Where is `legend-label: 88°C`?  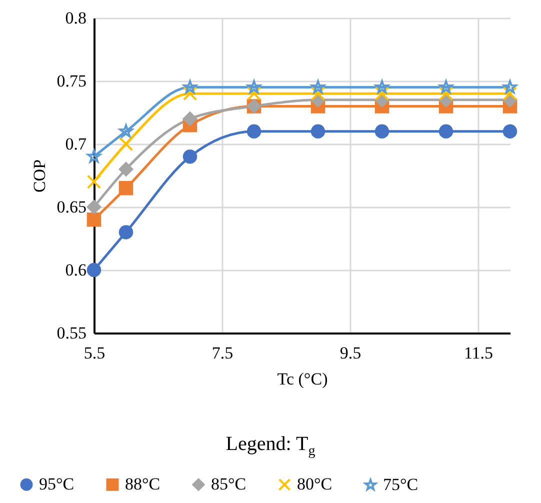 legend-label: 88°C is located at coordinates (142, 484).